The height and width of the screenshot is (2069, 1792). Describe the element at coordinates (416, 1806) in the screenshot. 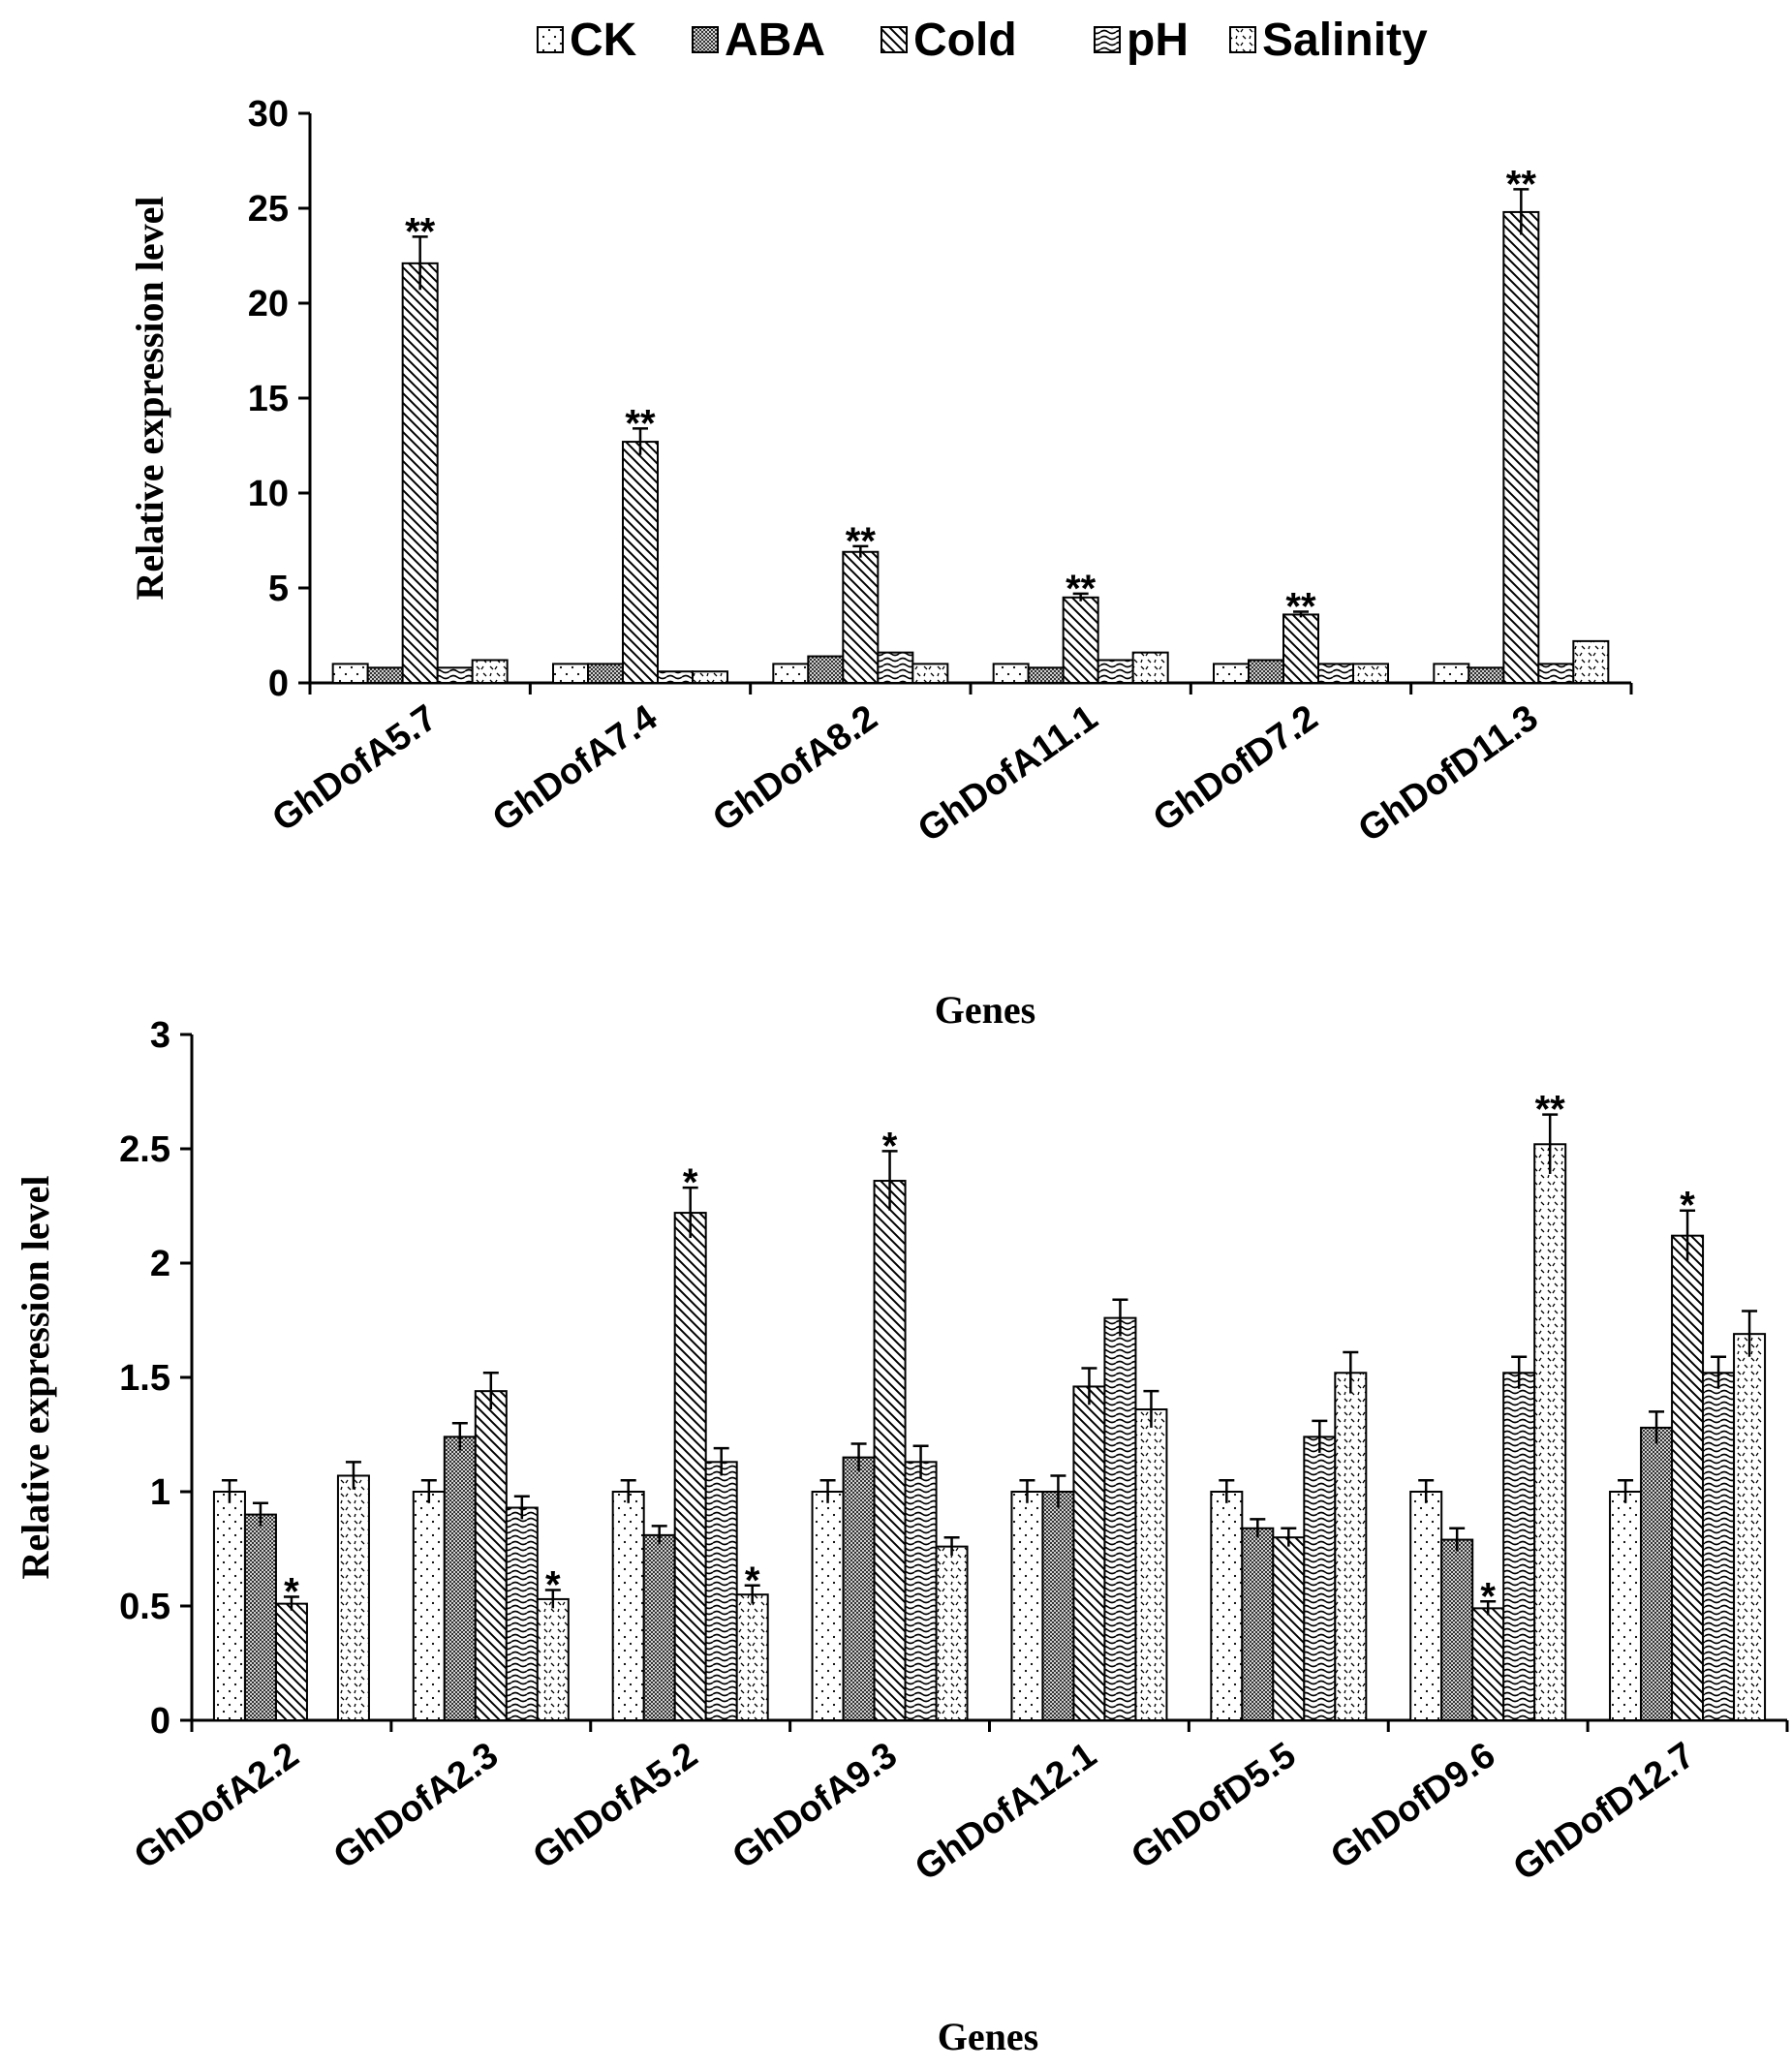

I see `x-tick-label: GhDofA2.3` at that location.